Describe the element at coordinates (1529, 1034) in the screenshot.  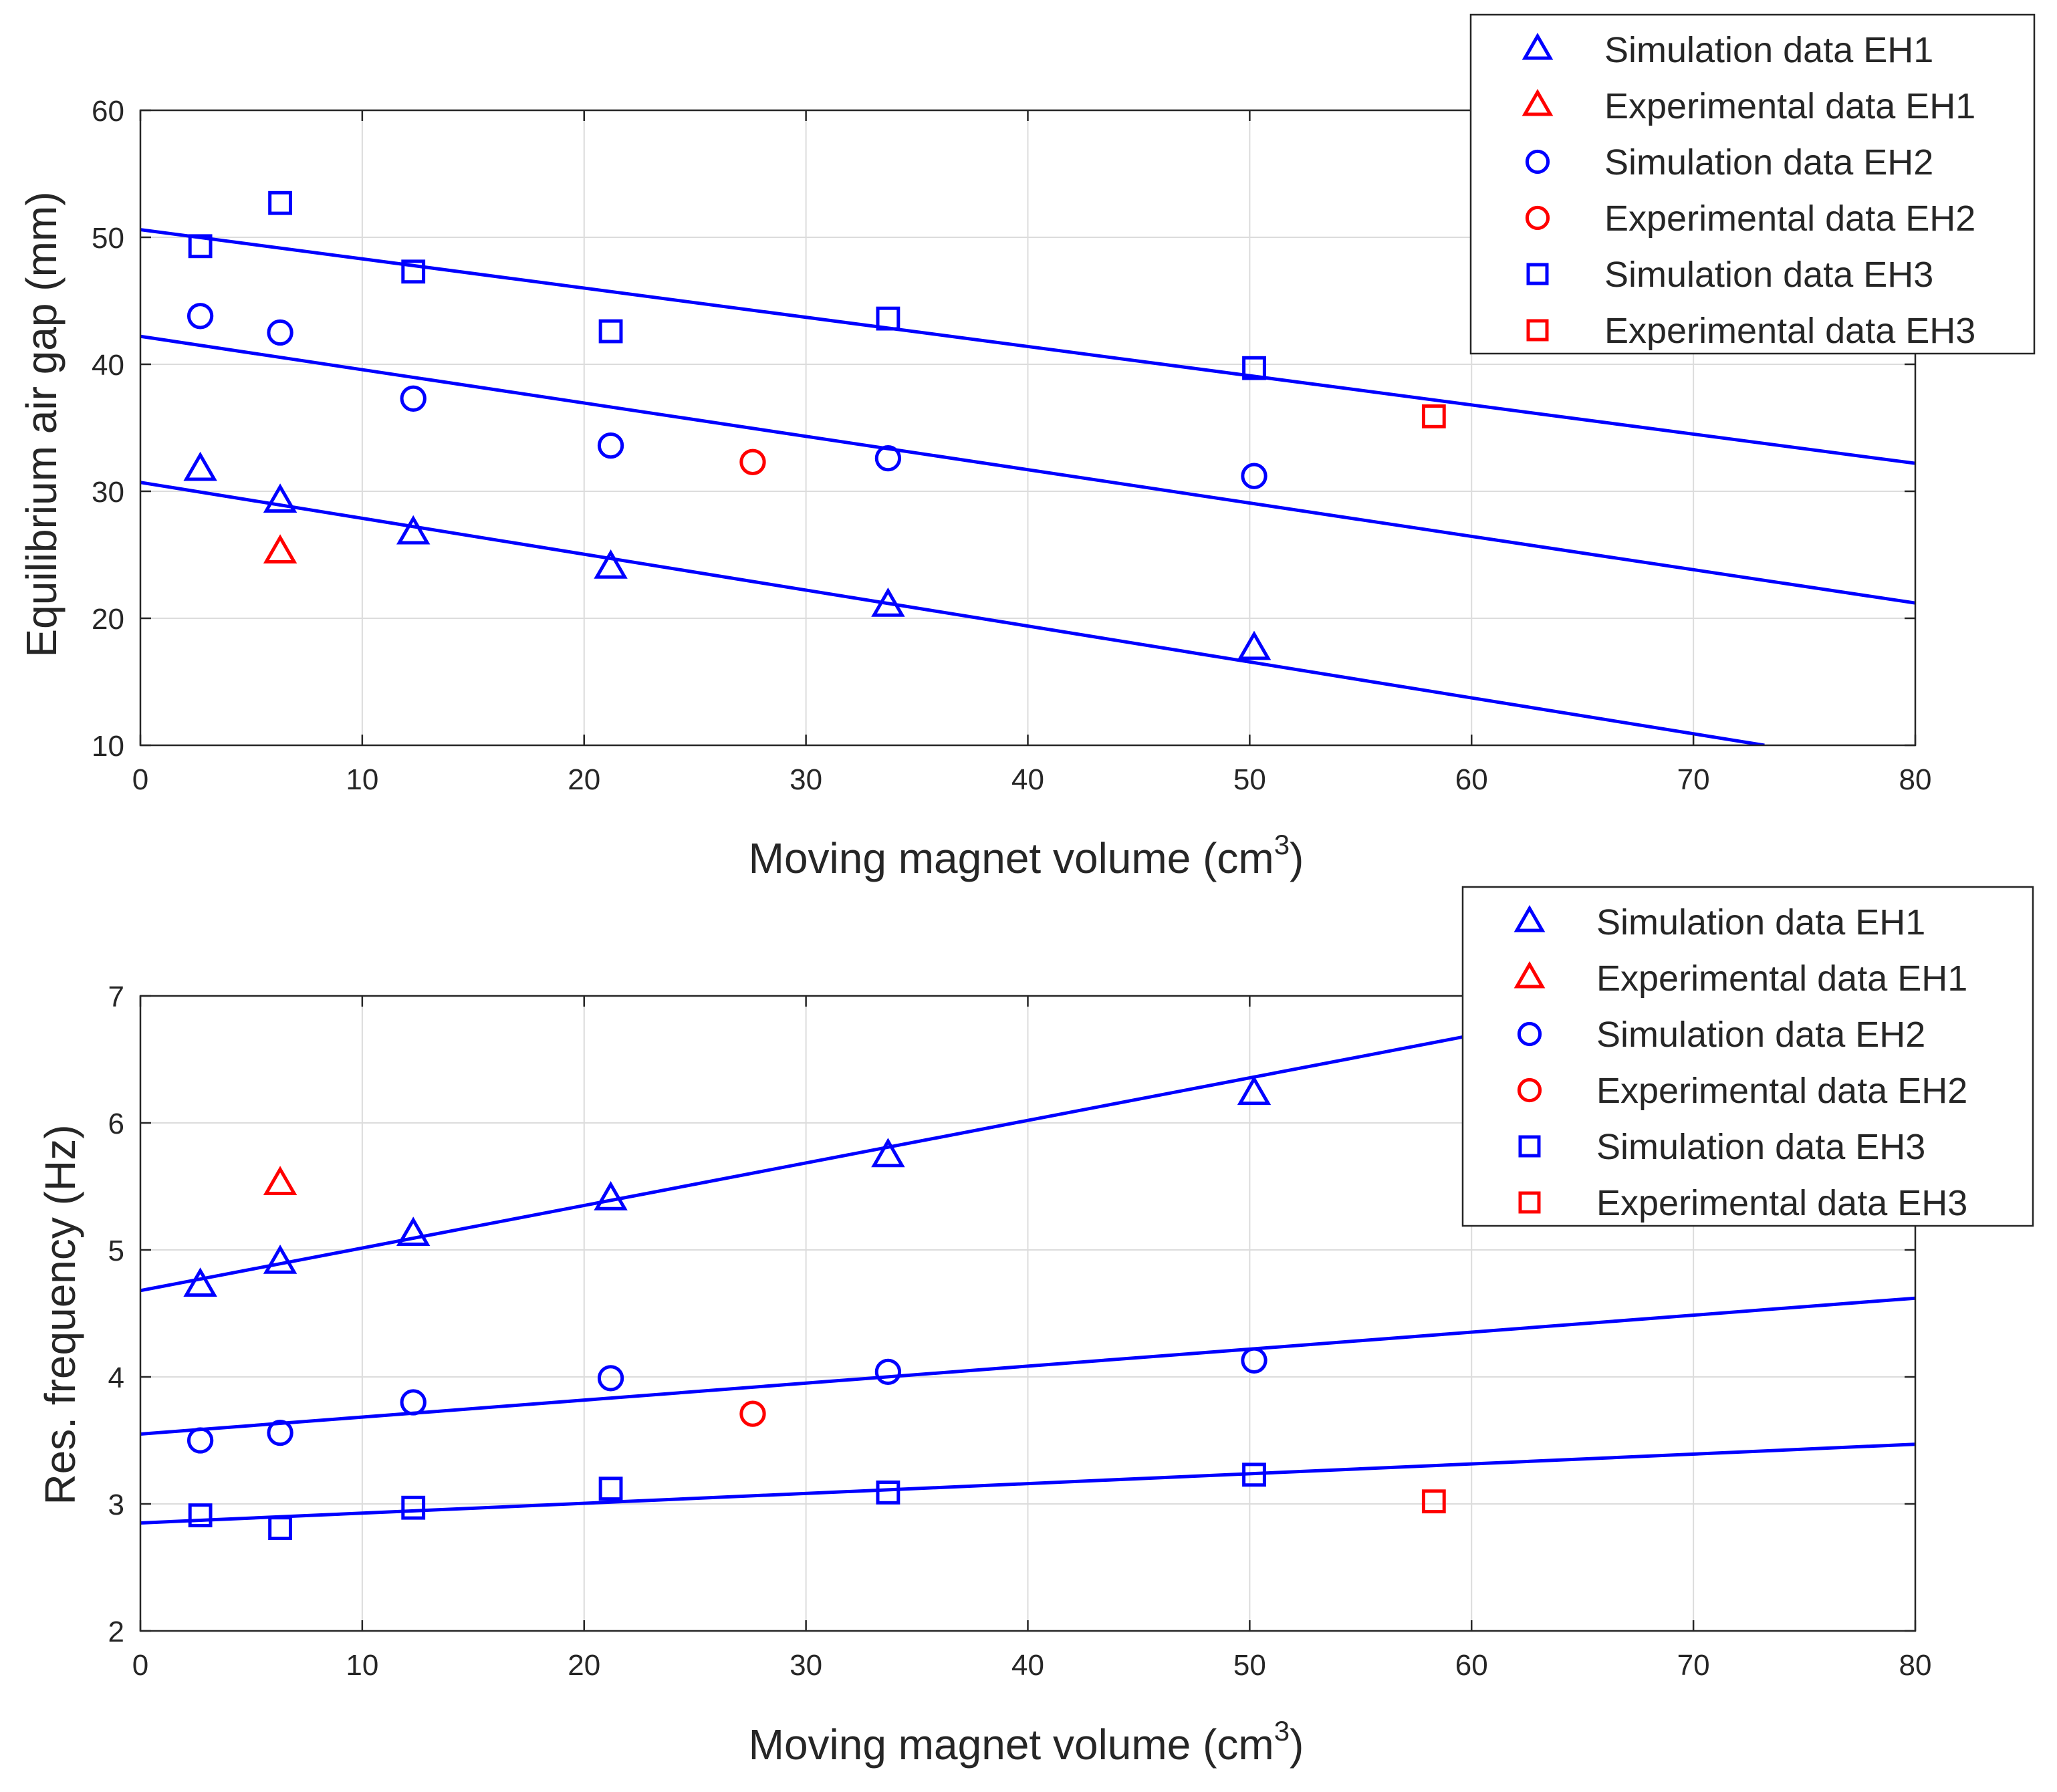
I see `res-frequency-legend-marker-simulation-data-eh2` at that location.